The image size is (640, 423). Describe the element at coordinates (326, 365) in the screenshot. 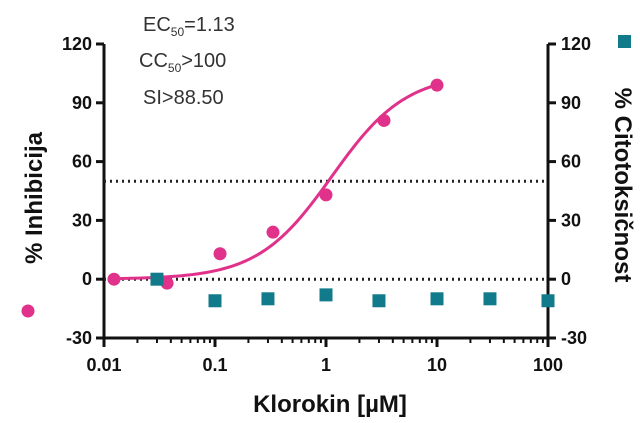

I see `x-tick-label: 1` at that location.